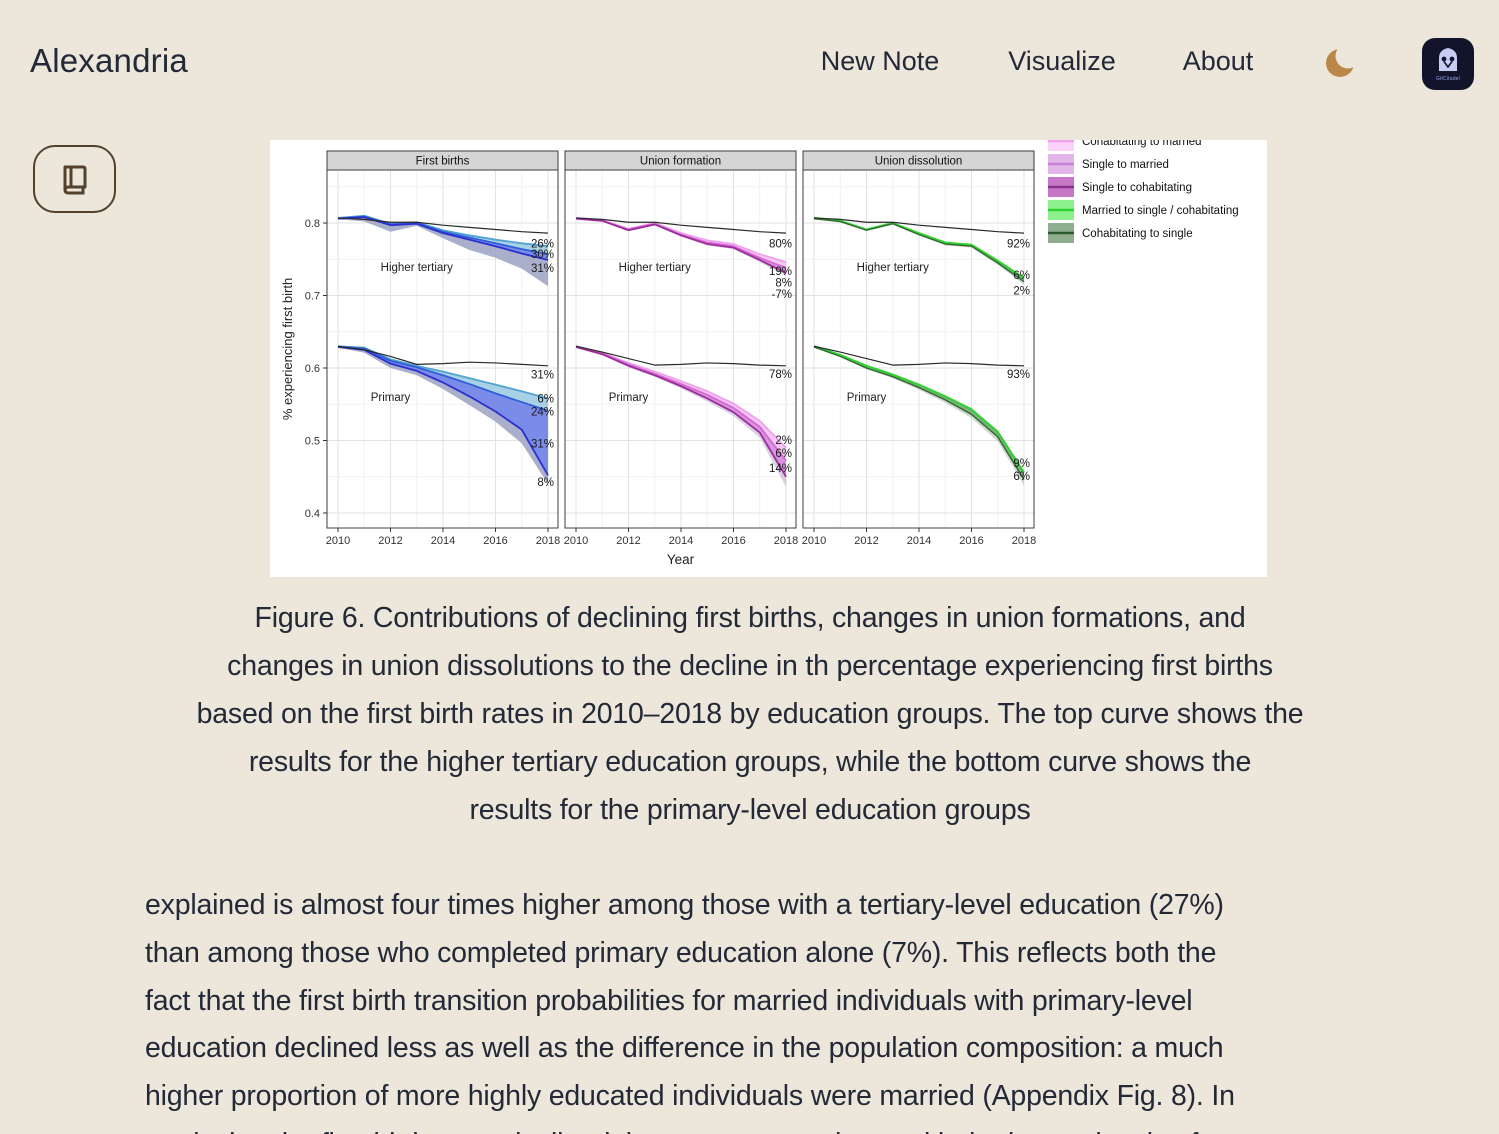 The width and height of the screenshot is (1499, 1134). Describe the element at coordinates (780, 244) in the screenshot. I see `svg-text: 80%` at that location.